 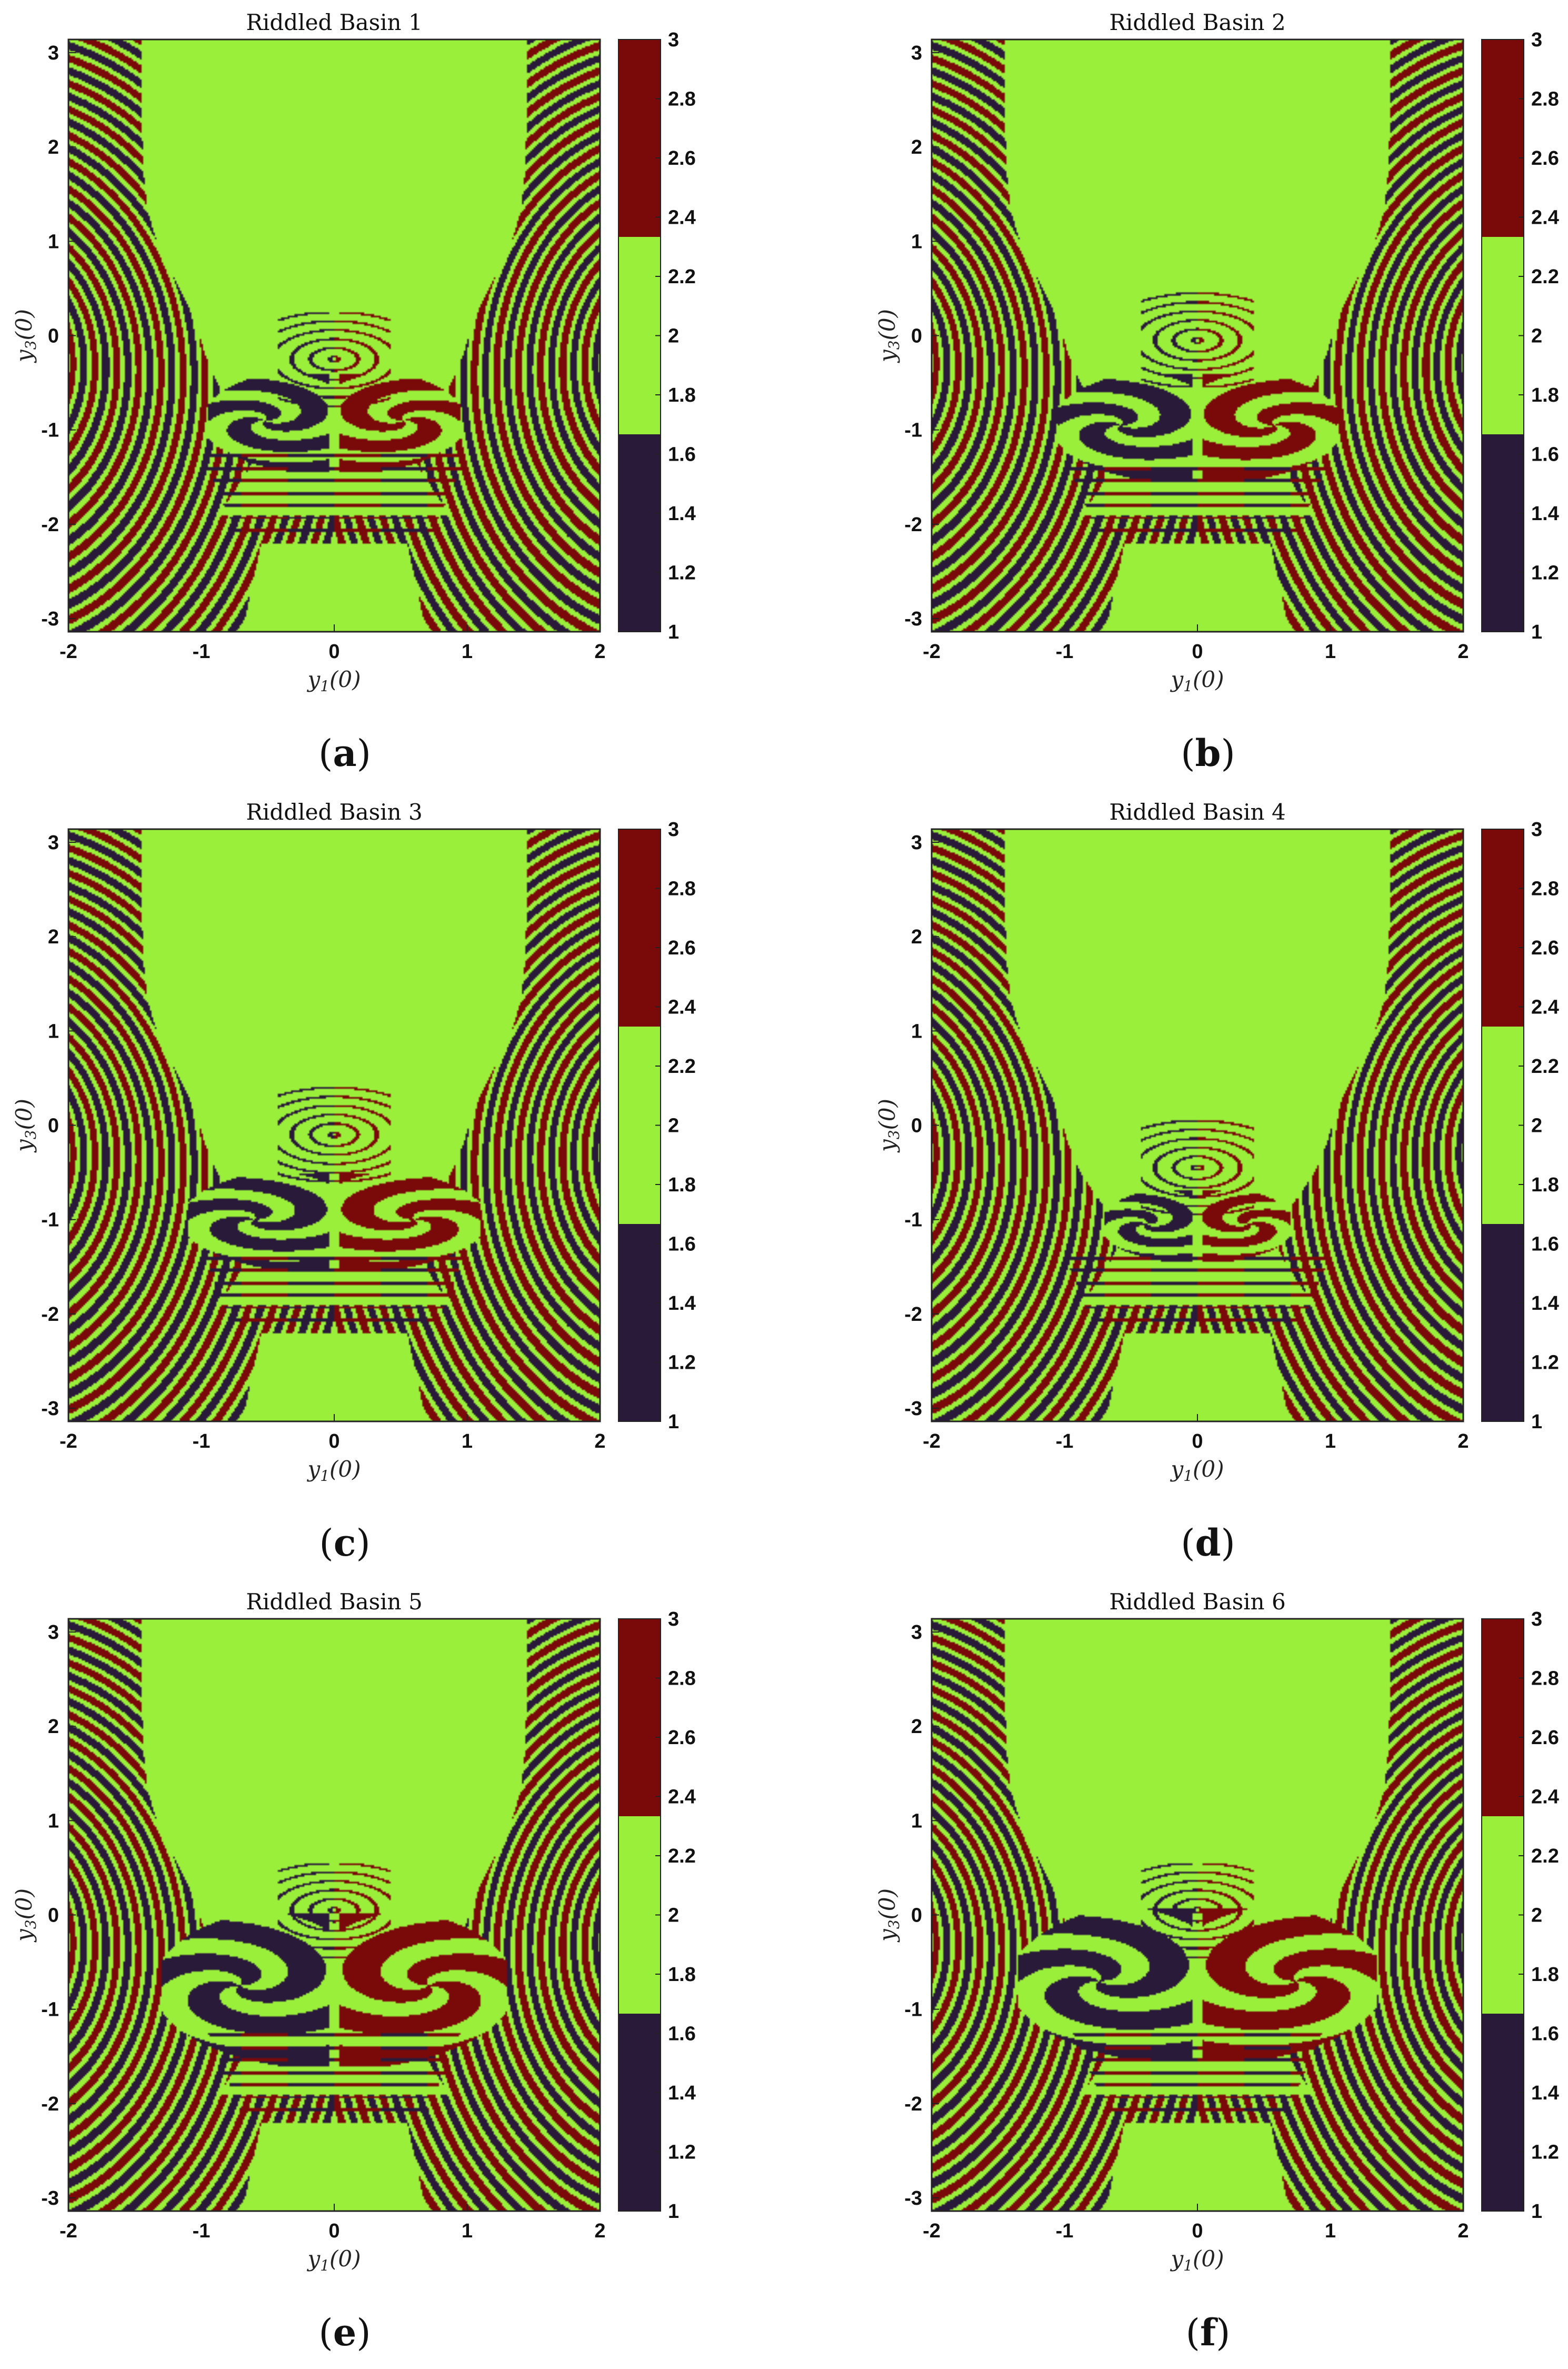 I want to click on panel-letter: (a), so click(x=344, y=753).